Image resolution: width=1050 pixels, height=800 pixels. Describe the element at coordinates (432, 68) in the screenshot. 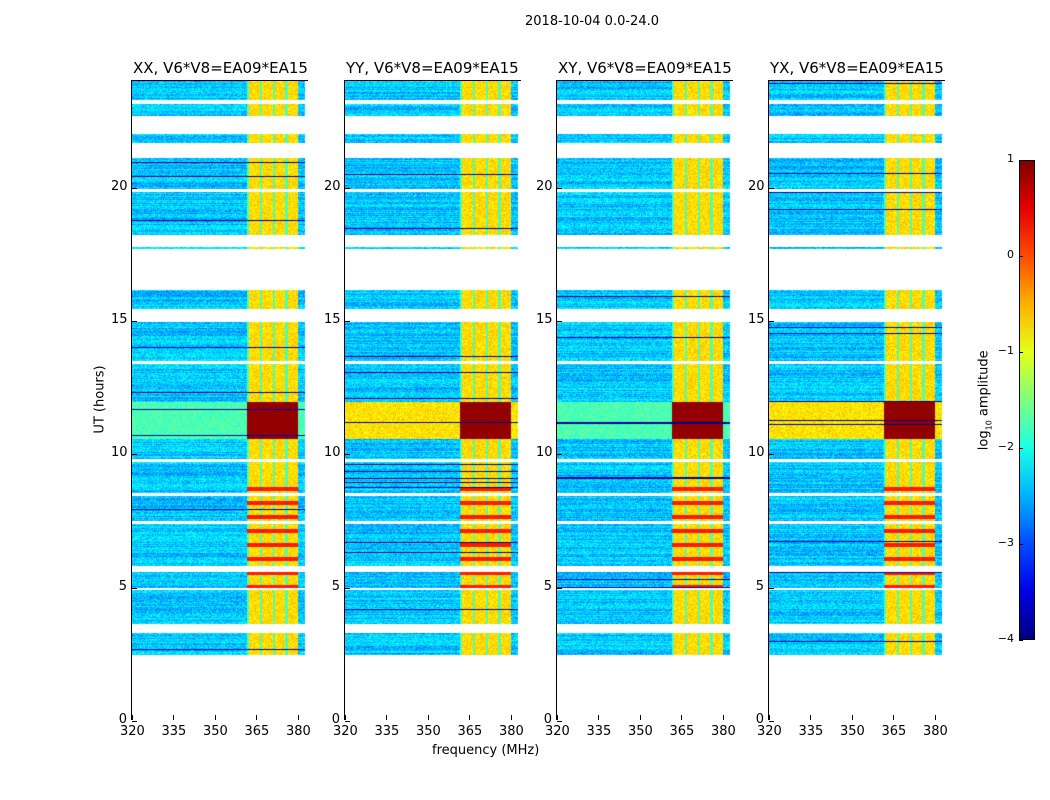

I see `panel-title: YY, V6*V8=EA09*EA15` at that location.